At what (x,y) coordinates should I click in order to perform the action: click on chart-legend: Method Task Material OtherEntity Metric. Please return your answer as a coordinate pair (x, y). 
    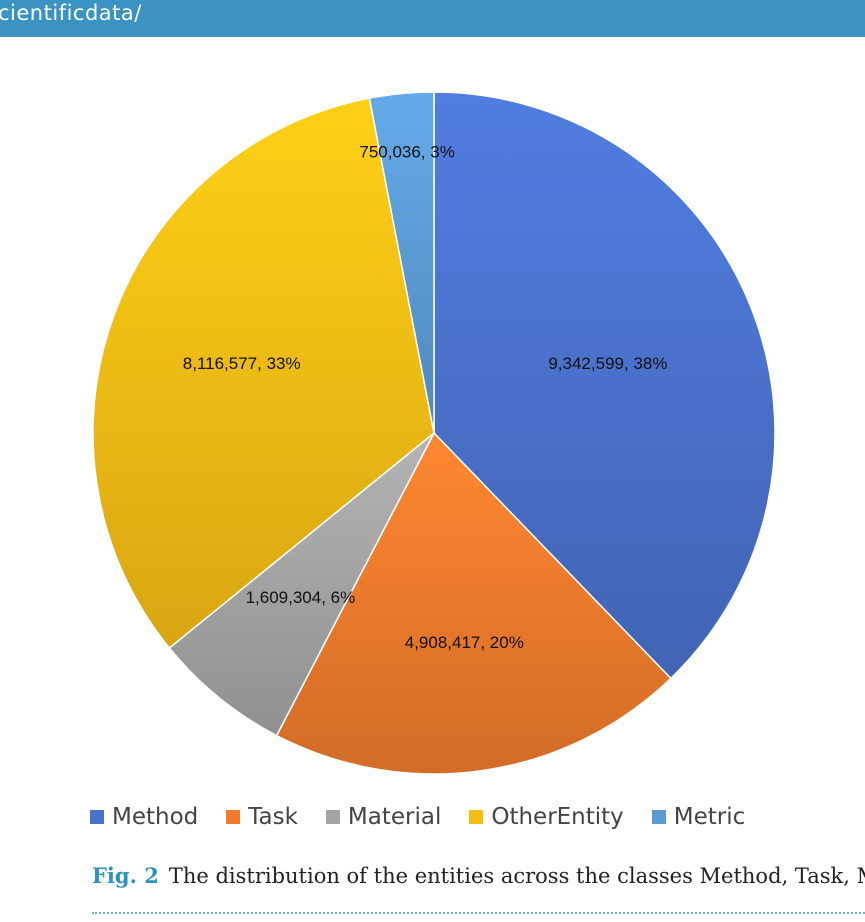
    Looking at the image, I should click on (431, 817).